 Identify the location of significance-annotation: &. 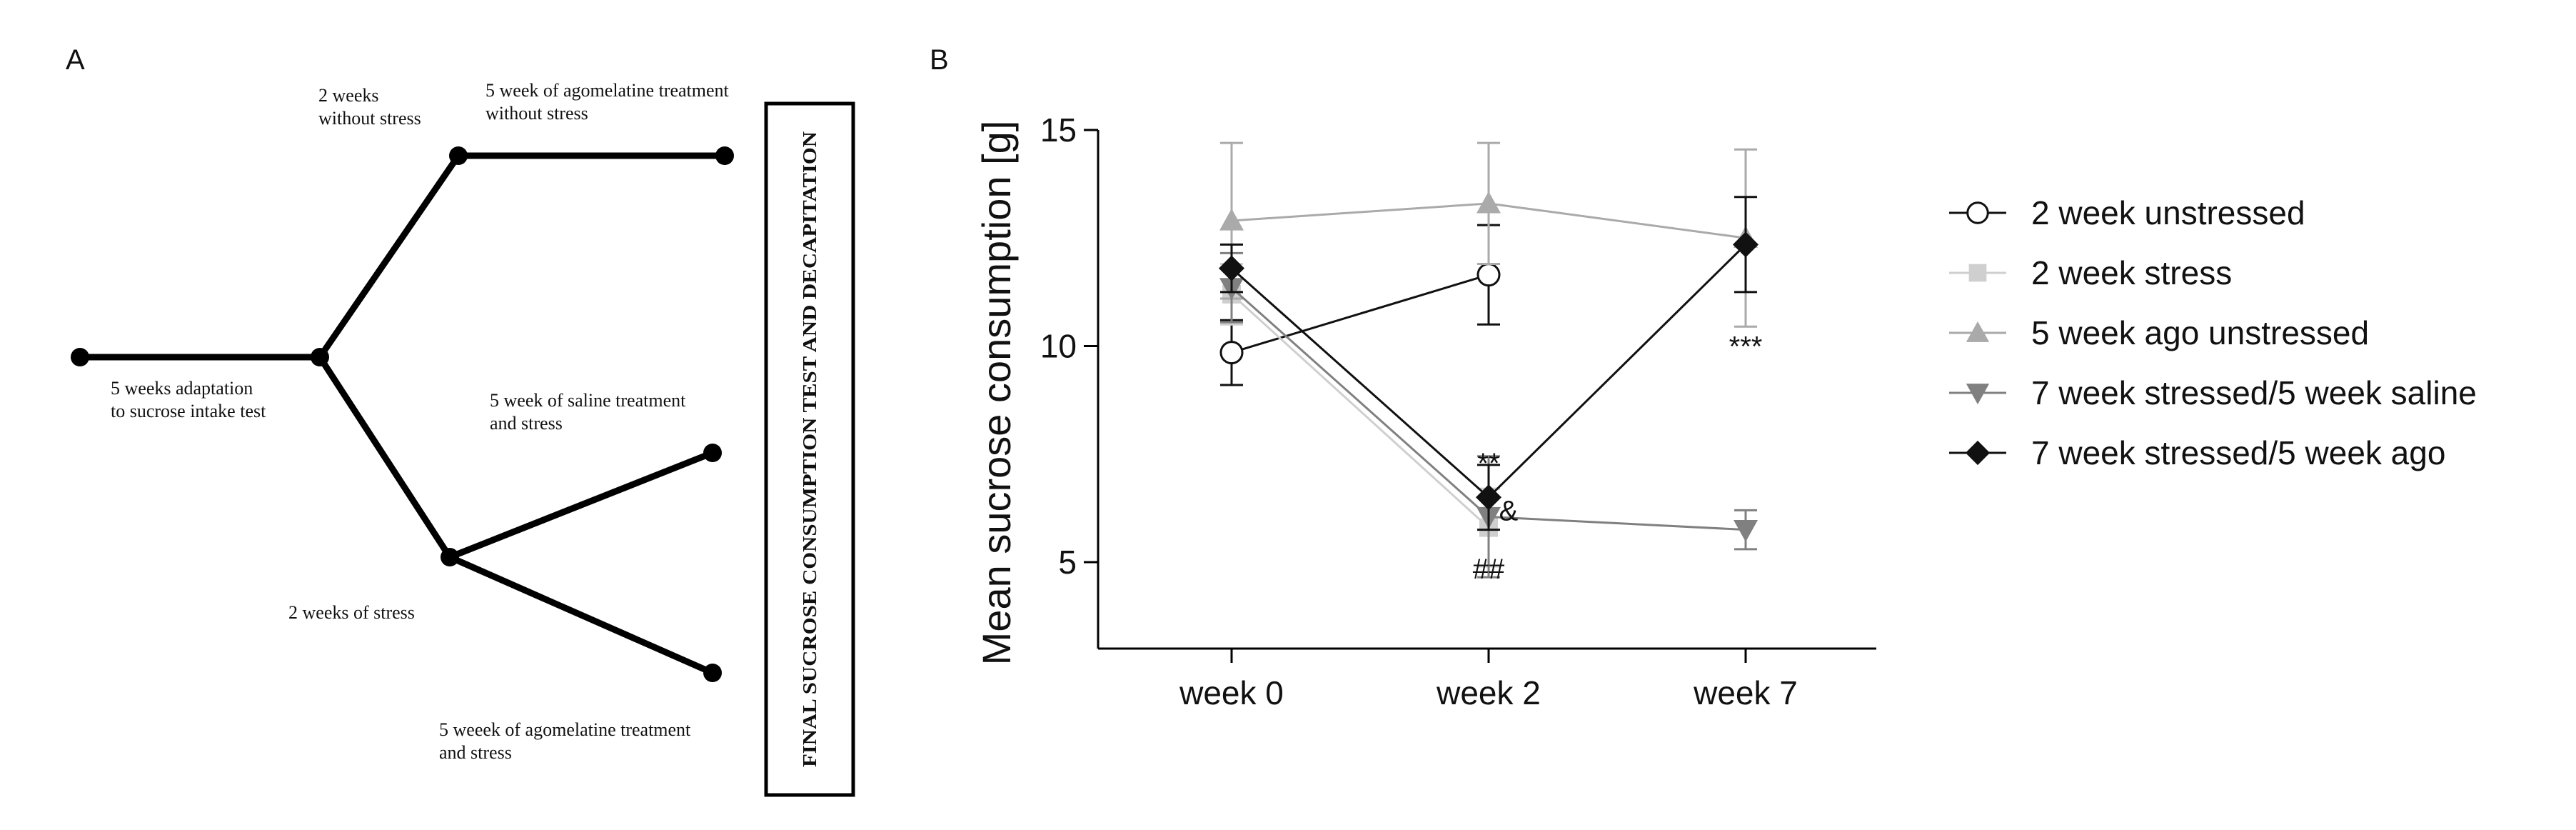
(1509, 510).